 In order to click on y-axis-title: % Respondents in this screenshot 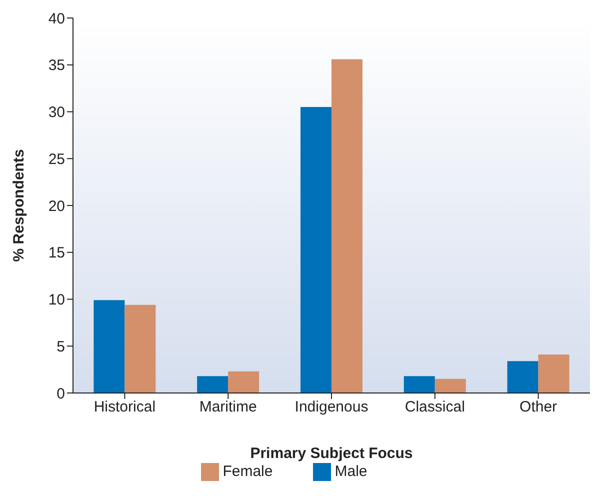, I will do `click(19, 205)`.